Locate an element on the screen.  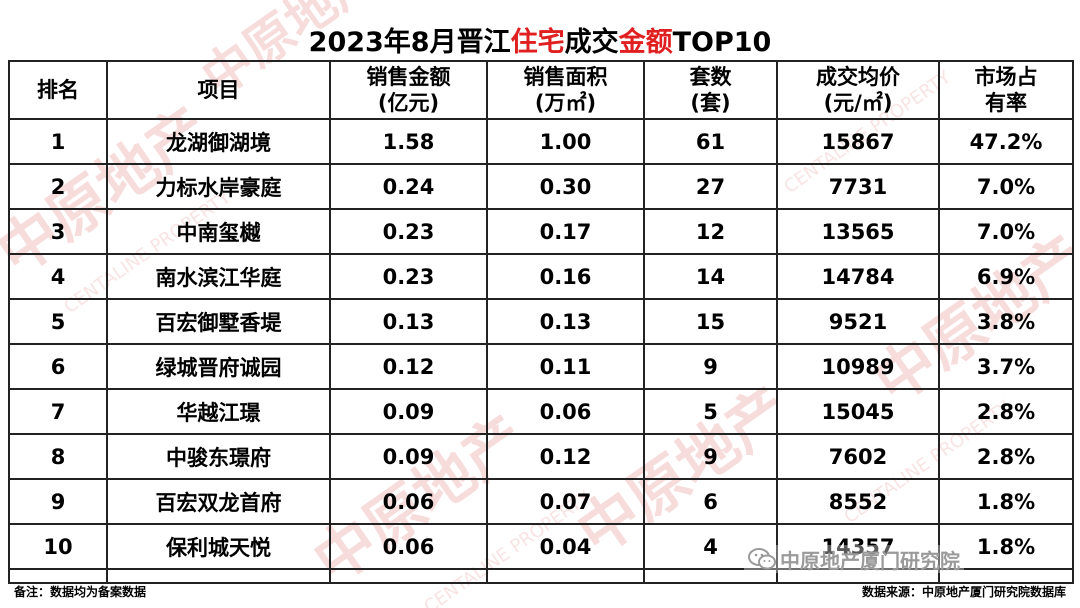
title-middle: 成交 is located at coordinates (591, 42).